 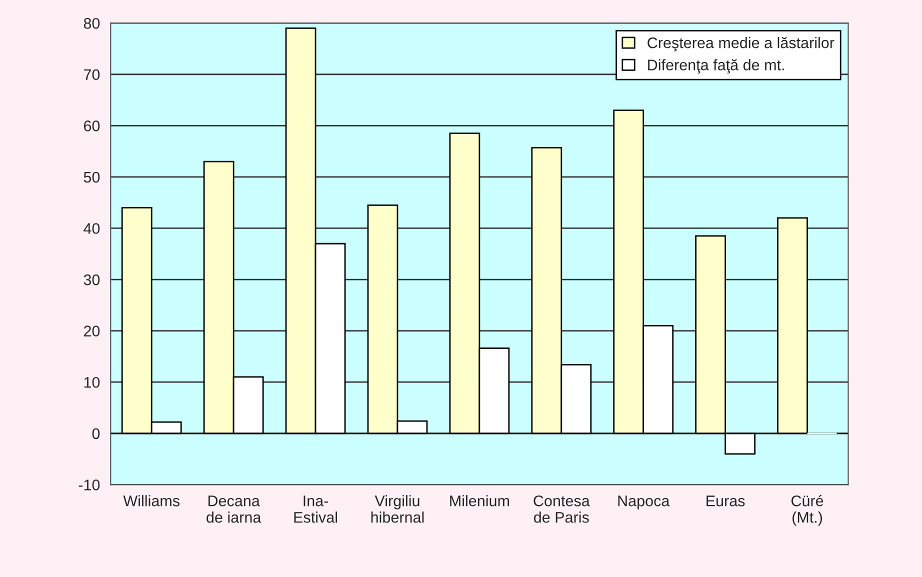 I want to click on x-tick-label: Williams, so click(x=151, y=500).